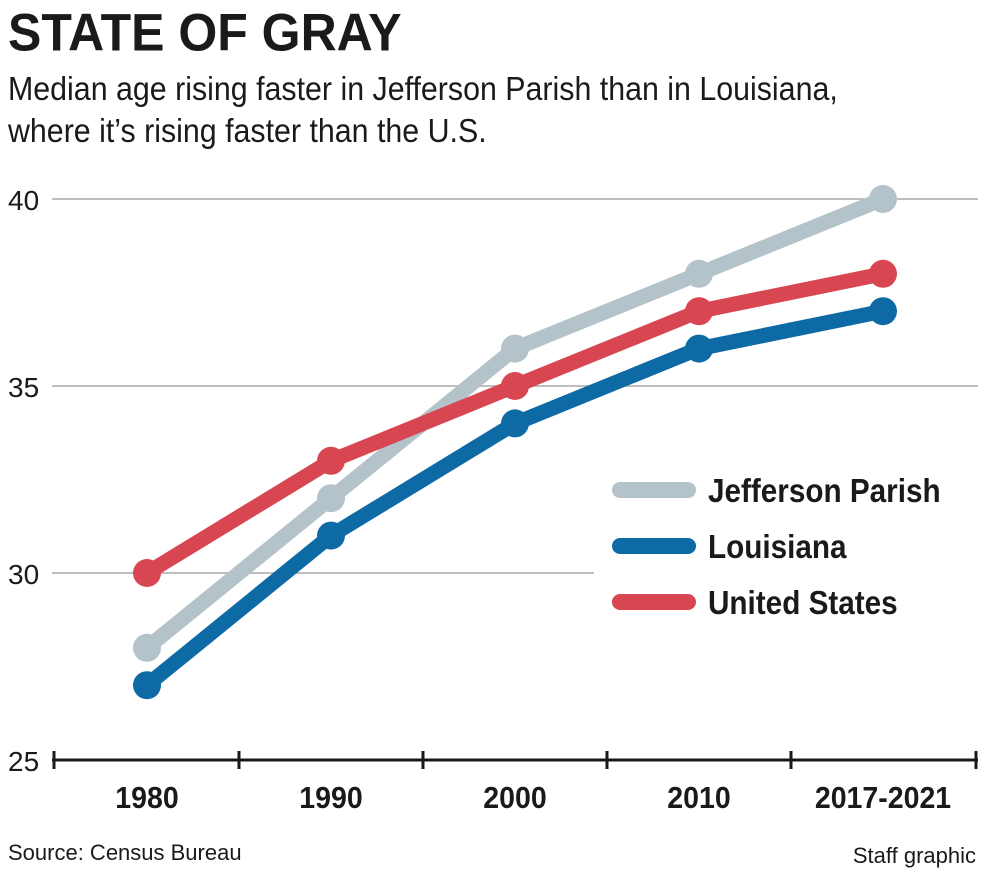  I want to click on legend-label-jefferson-parish: Jefferson Parish, so click(824, 491).